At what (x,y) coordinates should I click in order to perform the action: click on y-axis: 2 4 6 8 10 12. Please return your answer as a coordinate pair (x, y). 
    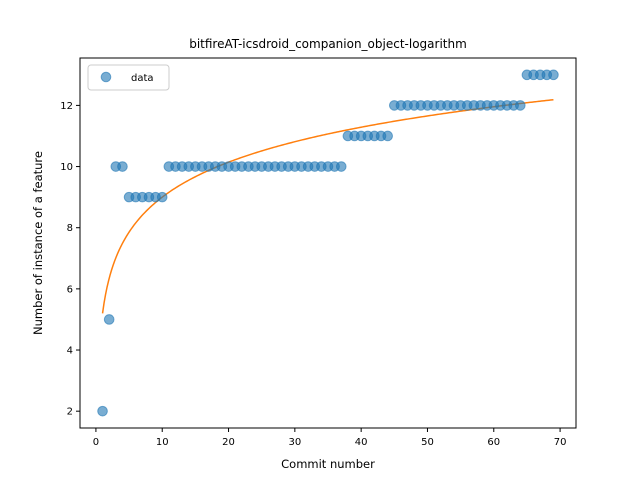
    Looking at the image, I should click on (70, 259).